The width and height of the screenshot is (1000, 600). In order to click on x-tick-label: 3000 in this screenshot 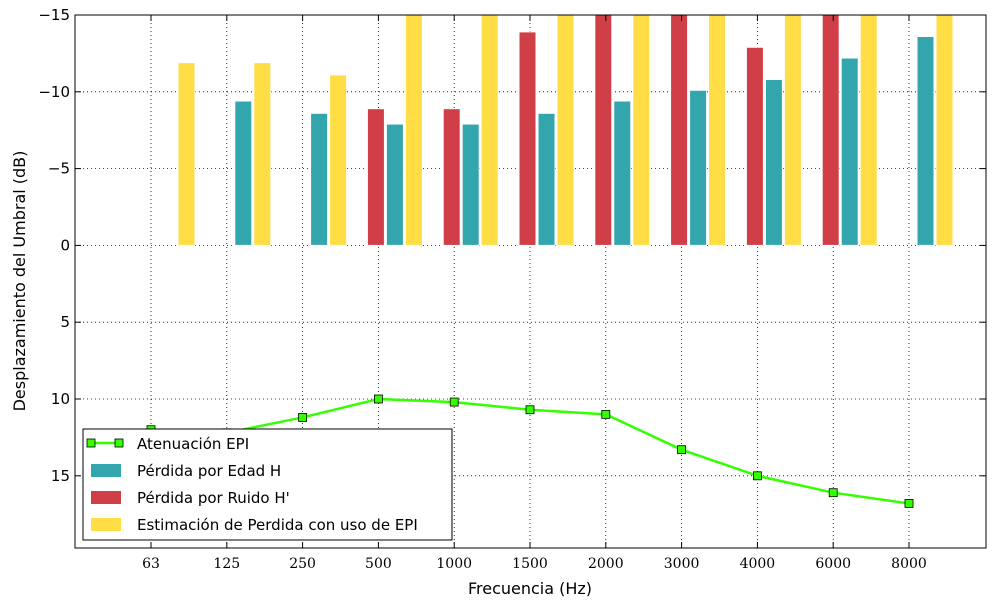, I will do `click(682, 564)`.